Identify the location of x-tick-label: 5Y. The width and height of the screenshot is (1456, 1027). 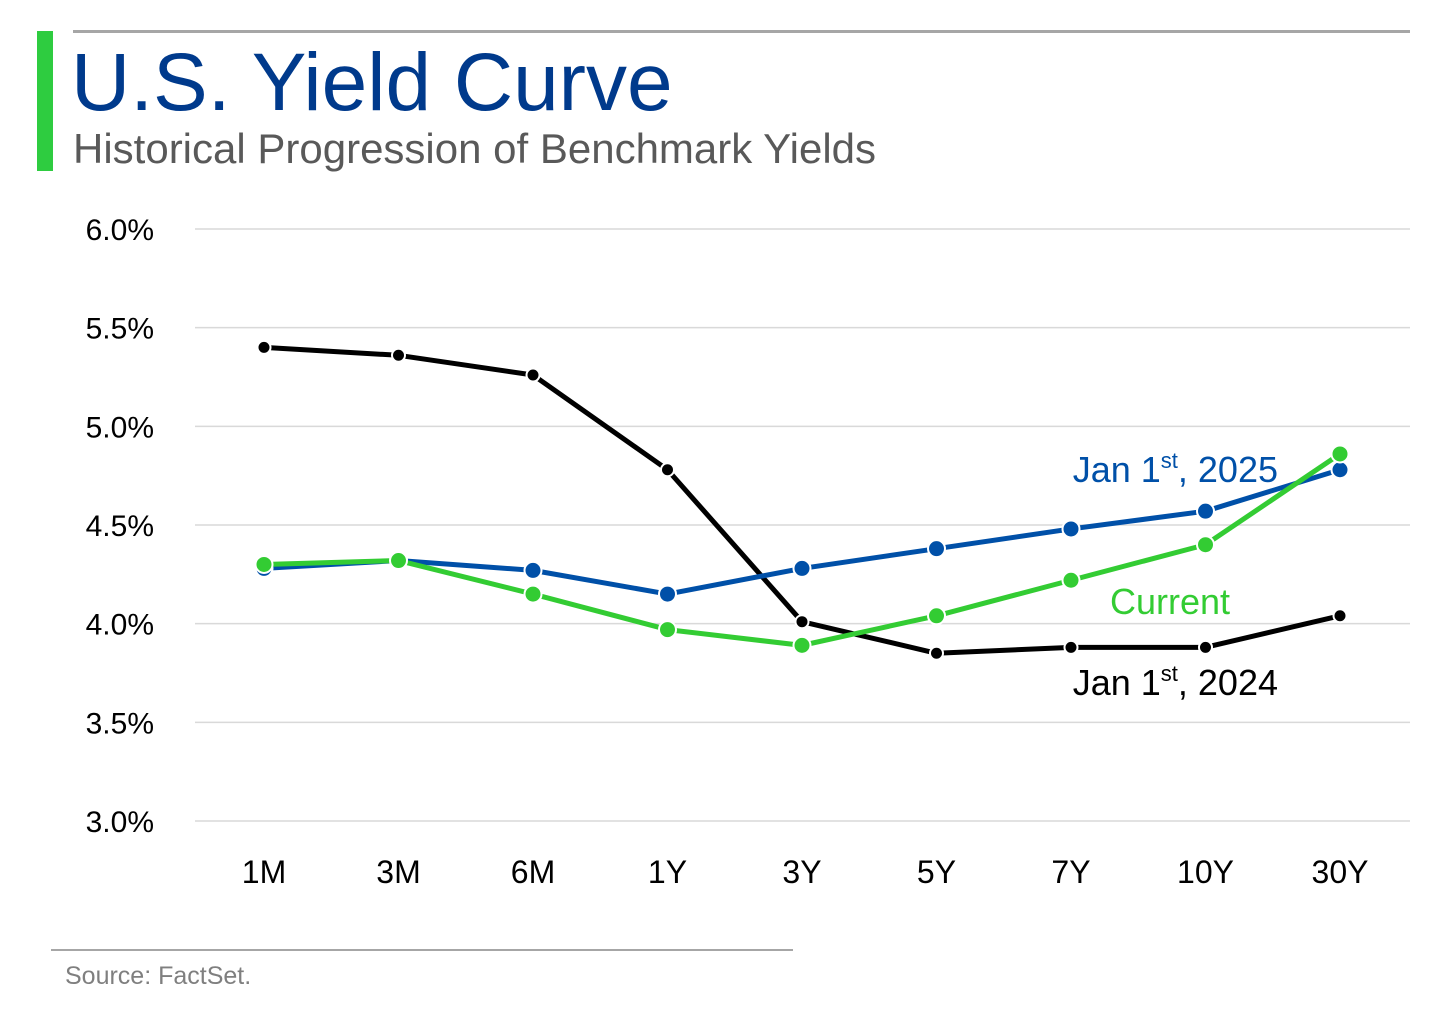
(936, 872).